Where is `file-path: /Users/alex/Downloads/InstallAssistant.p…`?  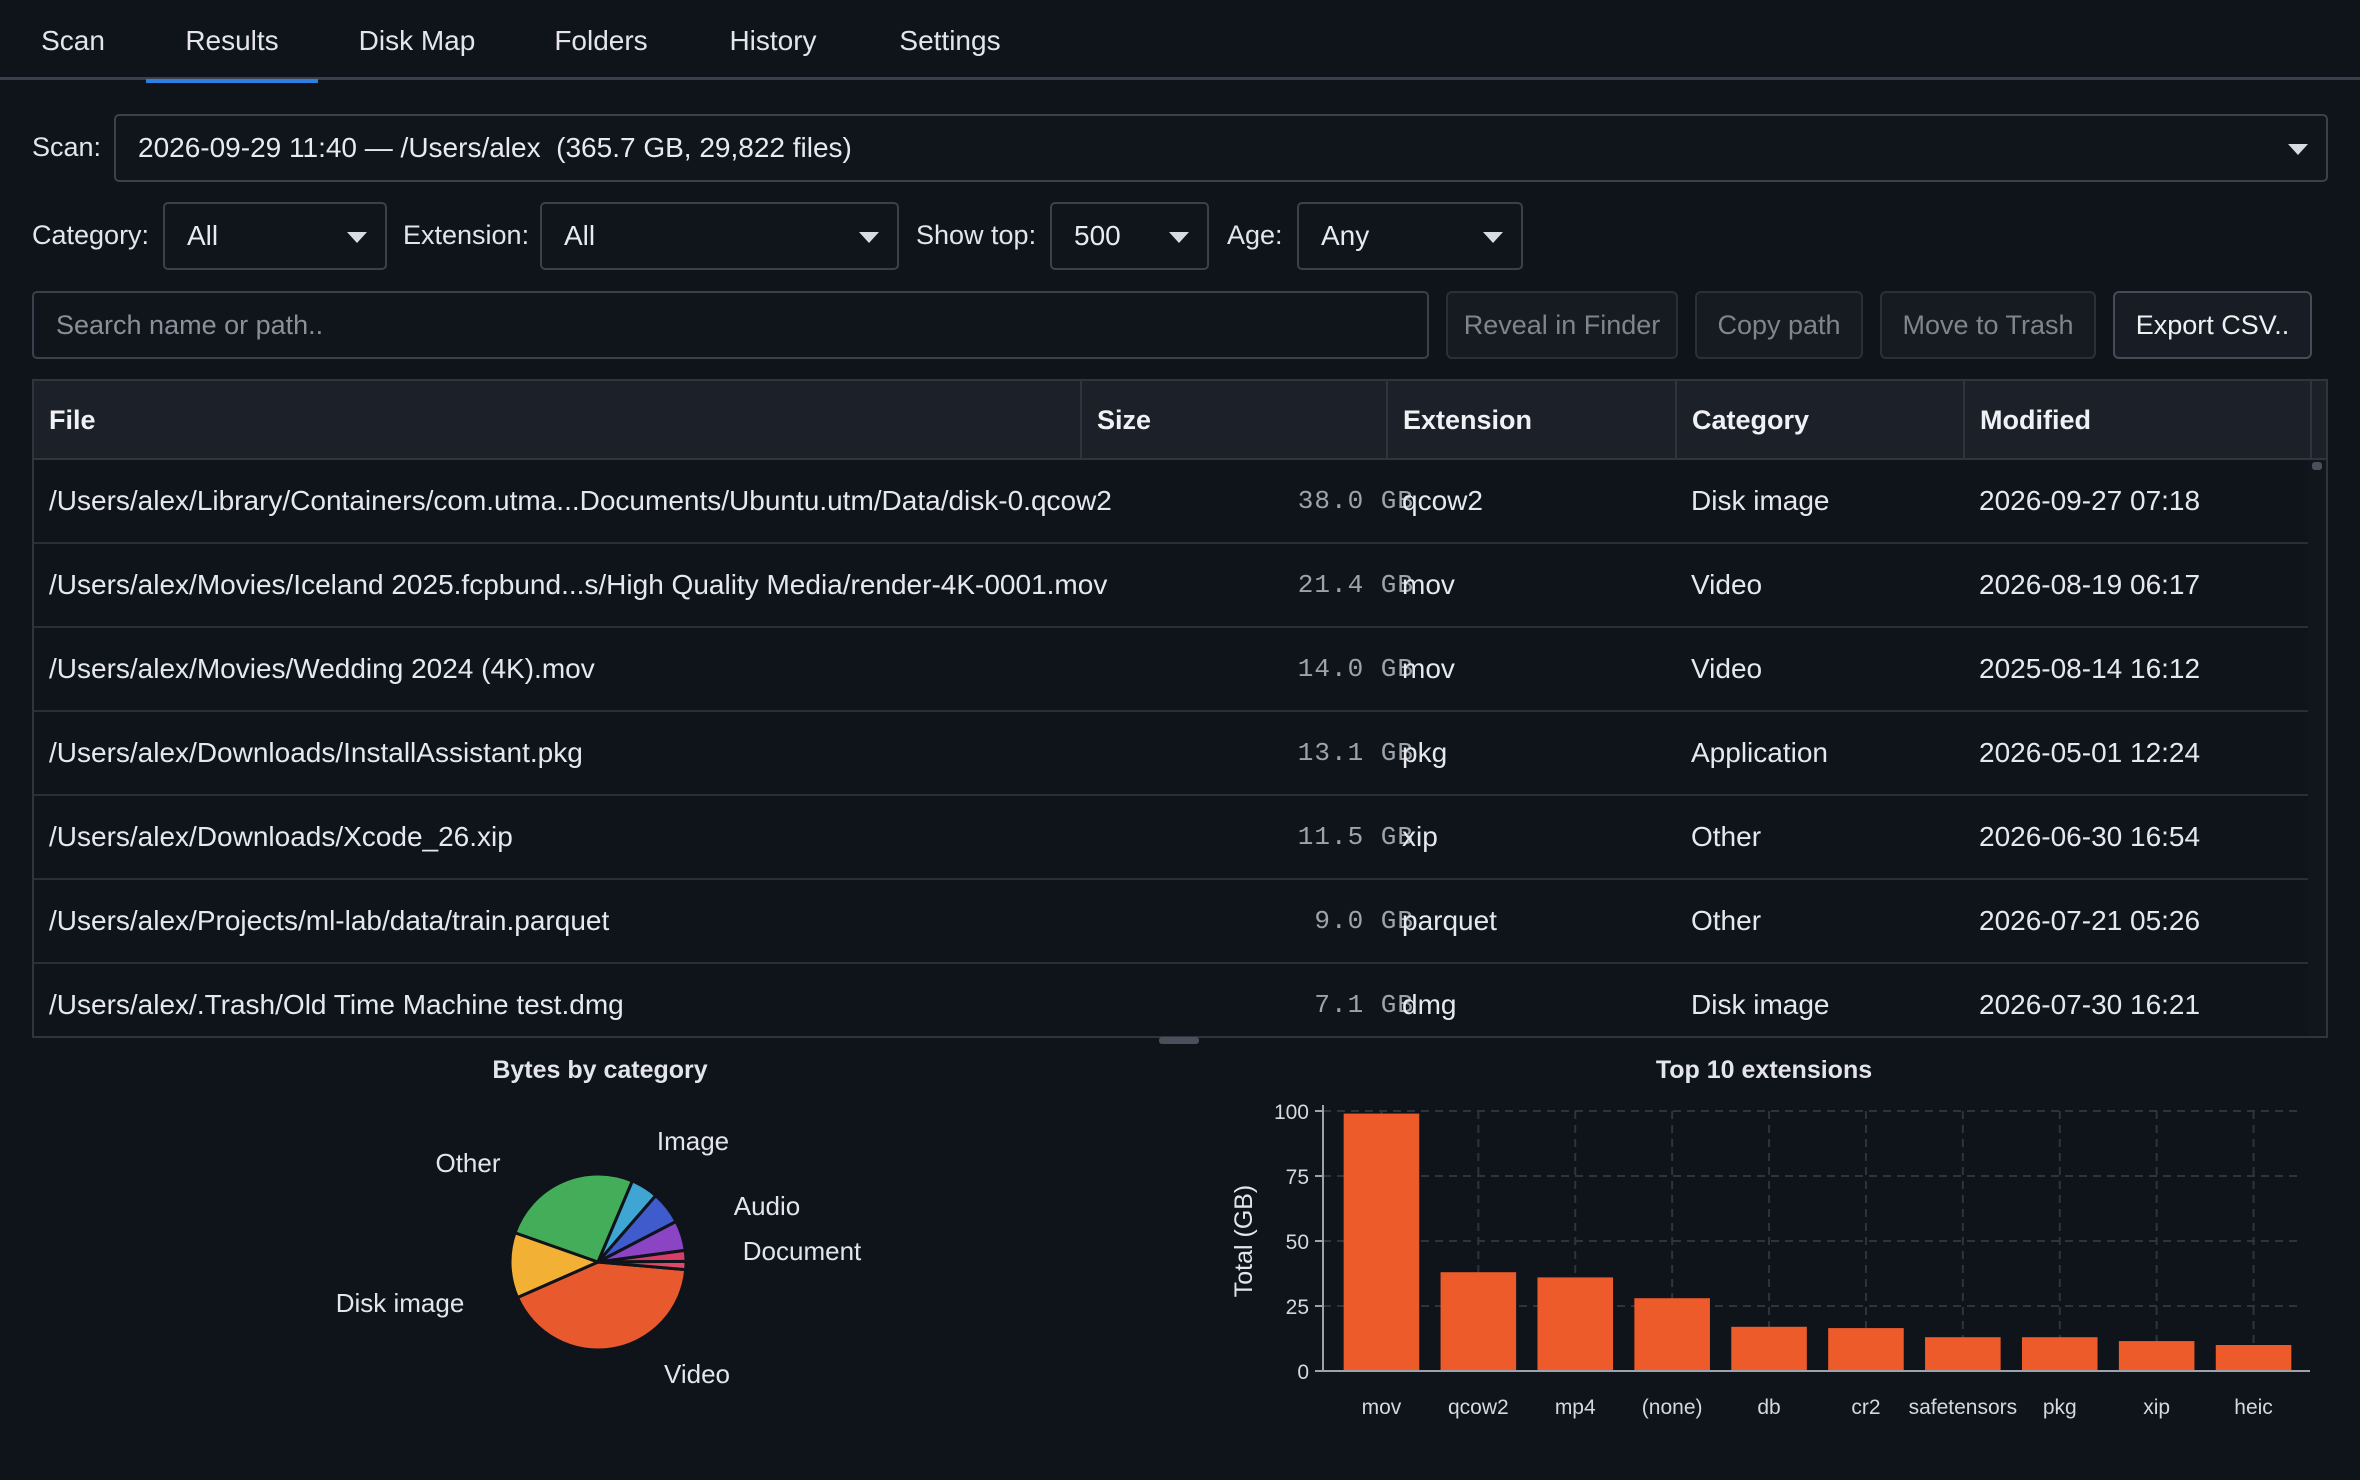
file-path: /Users/alex/Downloads/InstallAssistant.p… is located at coordinates (316, 752).